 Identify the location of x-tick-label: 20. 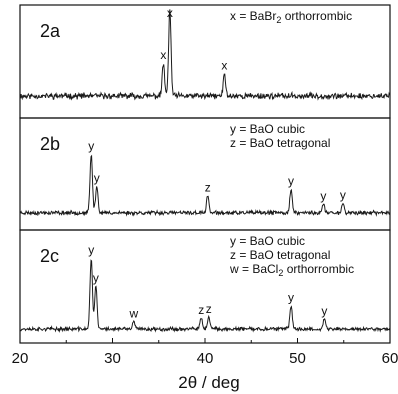
(20, 358).